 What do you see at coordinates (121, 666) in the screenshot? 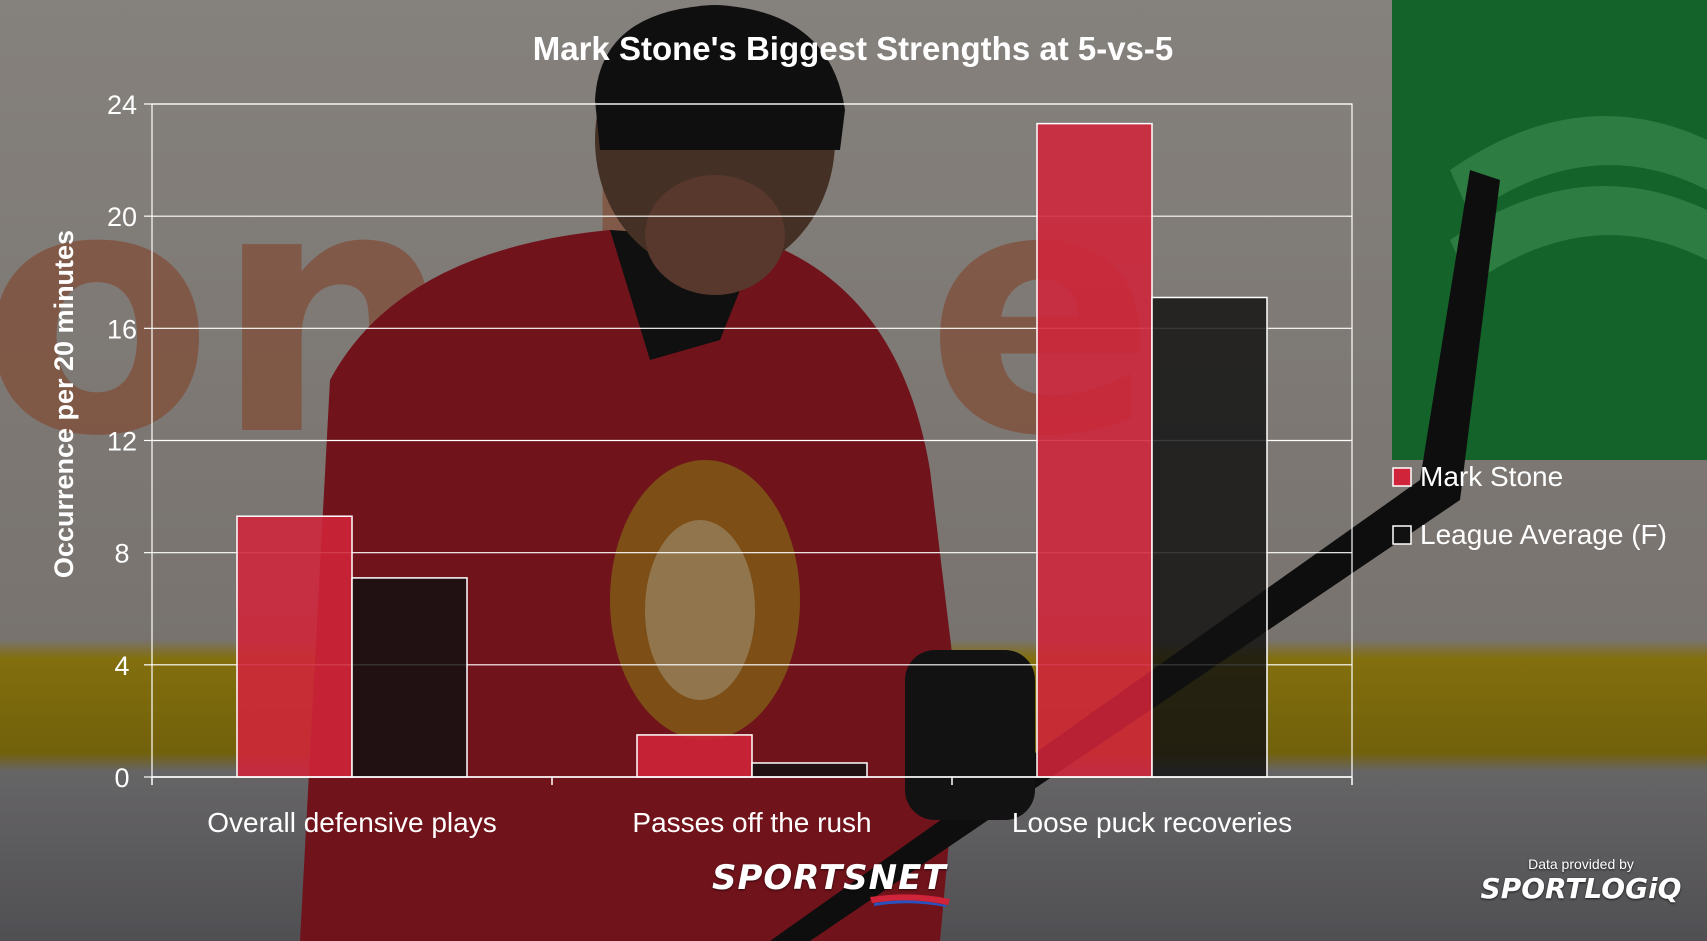
I see `y-tick-label: 4` at bounding box center [121, 666].